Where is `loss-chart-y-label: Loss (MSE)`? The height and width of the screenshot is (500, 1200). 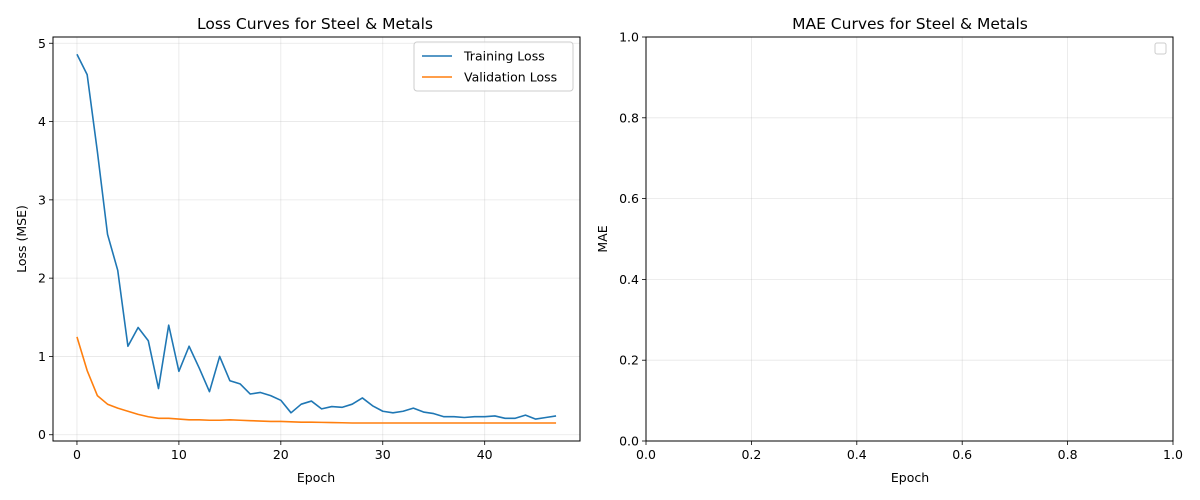
loss-chart-y-label: Loss (MSE) is located at coordinates (21, 239).